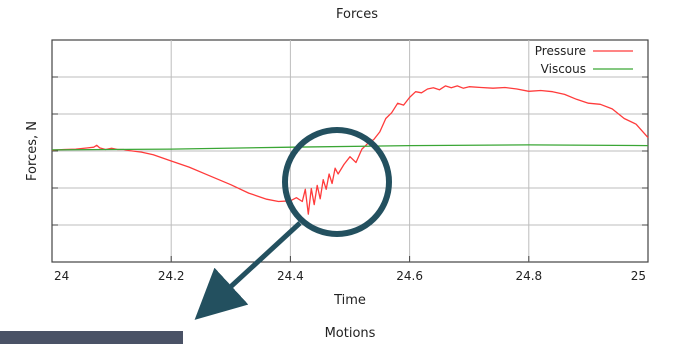  Describe the element at coordinates (350, 333) in the screenshot. I see `next-chart-title: Motions` at that location.